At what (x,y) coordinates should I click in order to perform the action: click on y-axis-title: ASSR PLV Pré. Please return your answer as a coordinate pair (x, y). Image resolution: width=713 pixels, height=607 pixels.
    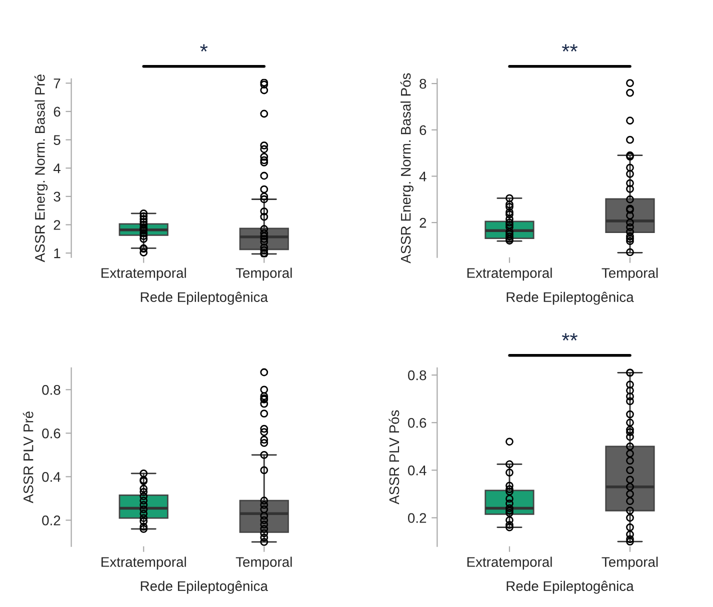
    Looking at the image, I should click on (28, 458).